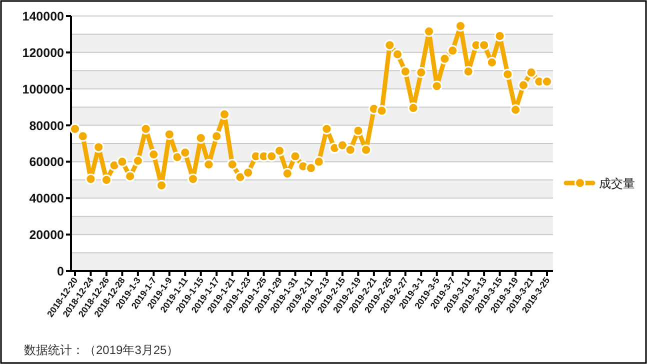 Image resolution: width=647 pixels, height=364 pixels. Describe the element at coordinates (46, 199) in the screenshot. I see `y-tick-label: 40000` at that location.